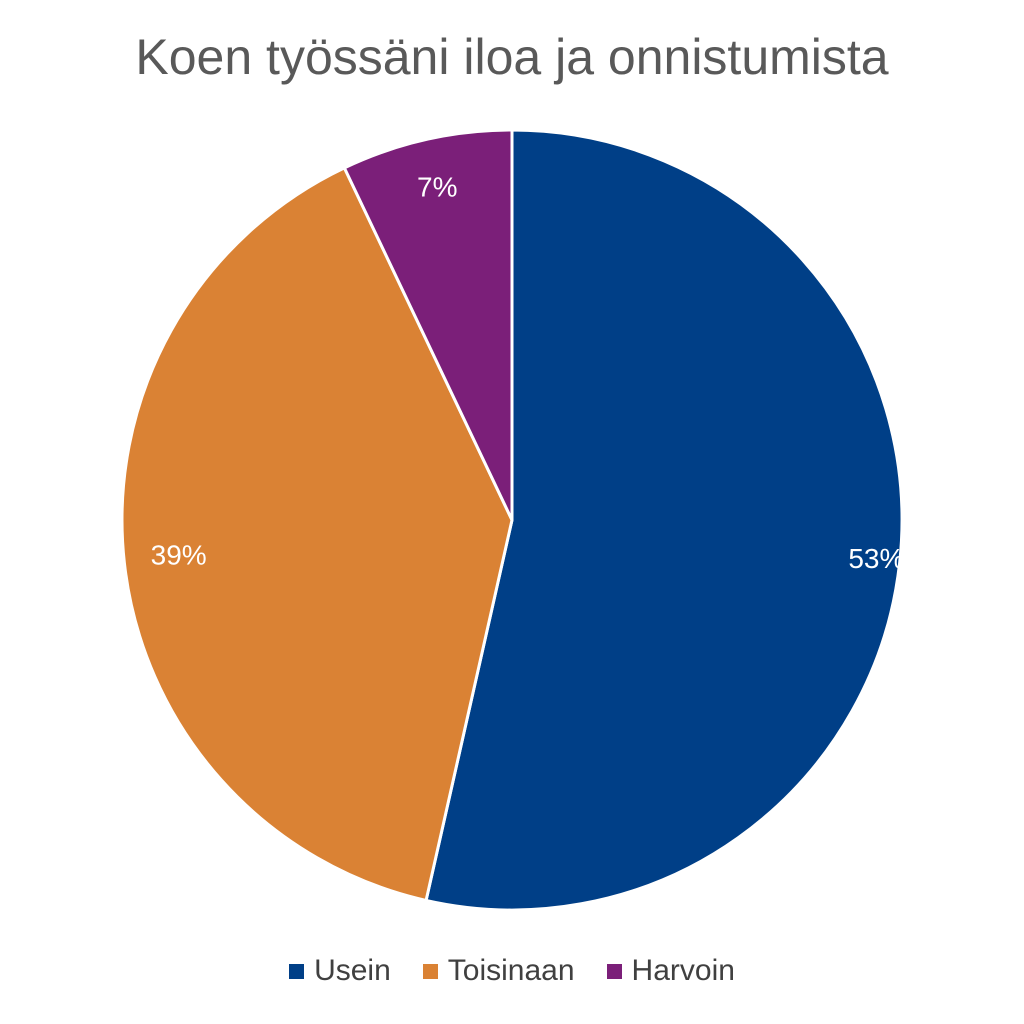 This screenshot has width=1024, height=1024. What do you see at coordinates (437, 186) in the screenshot?
I see `data-label-harvoin: 7%` at bounding box center [437, 186].